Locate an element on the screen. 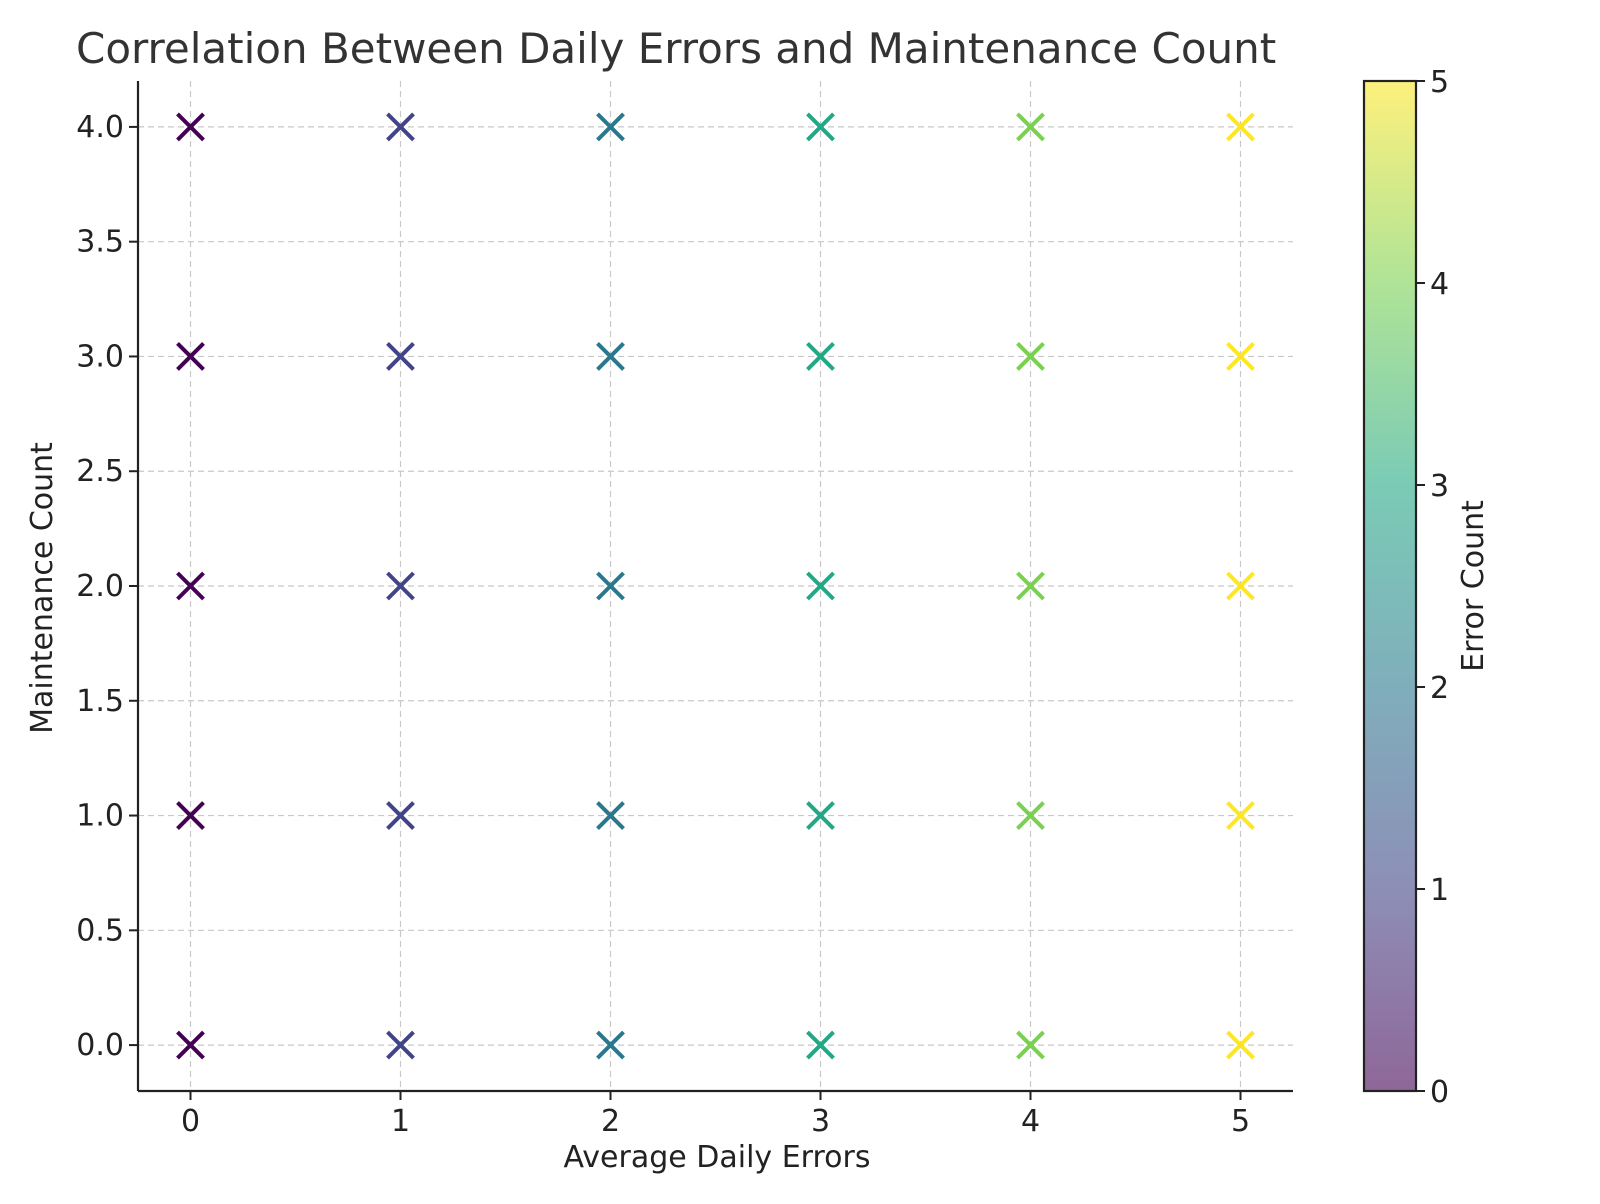 This screenshot has width=1600, height=1204. colorbar-tick-label: 4 is located at coordinates (1439, 284).